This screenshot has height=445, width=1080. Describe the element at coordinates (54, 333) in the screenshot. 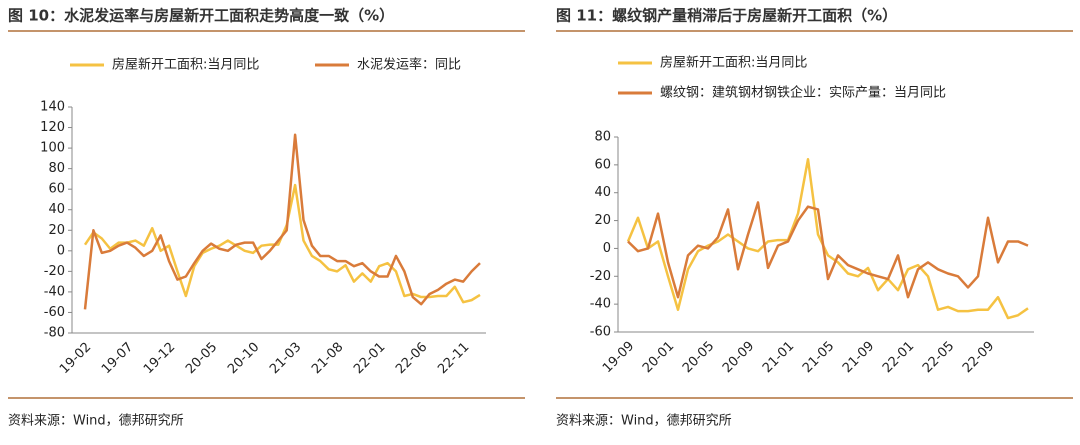

I see `y-tick-label: -80` at that location.